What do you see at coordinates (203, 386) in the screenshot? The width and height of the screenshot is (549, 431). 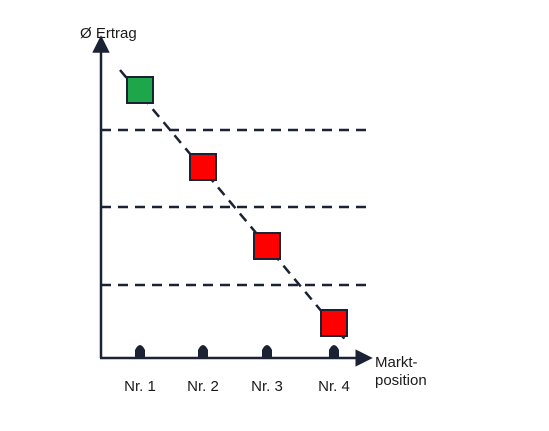 I see `position-label: Nr. 2` at bounding box center [203, 386].